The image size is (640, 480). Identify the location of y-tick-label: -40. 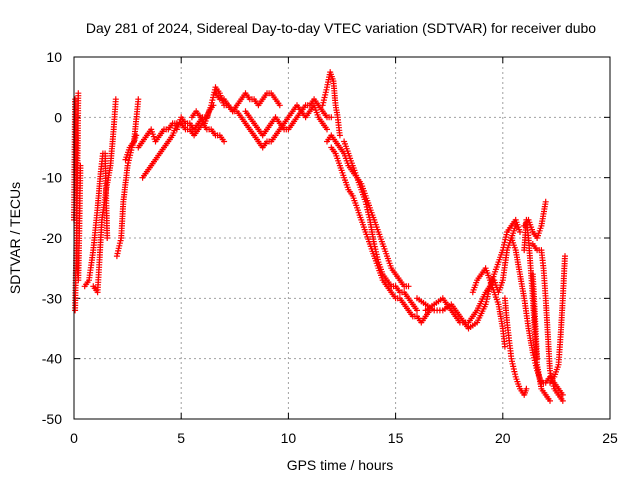
(52, 359).